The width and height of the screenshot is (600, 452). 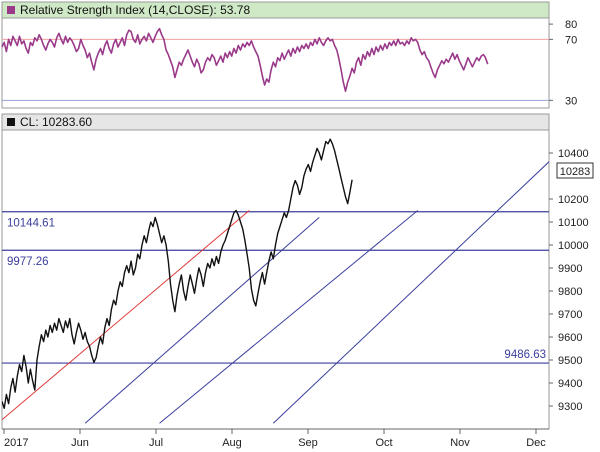 I want to click on price-y-tick-label: 9400, so click(x=570, y=384).